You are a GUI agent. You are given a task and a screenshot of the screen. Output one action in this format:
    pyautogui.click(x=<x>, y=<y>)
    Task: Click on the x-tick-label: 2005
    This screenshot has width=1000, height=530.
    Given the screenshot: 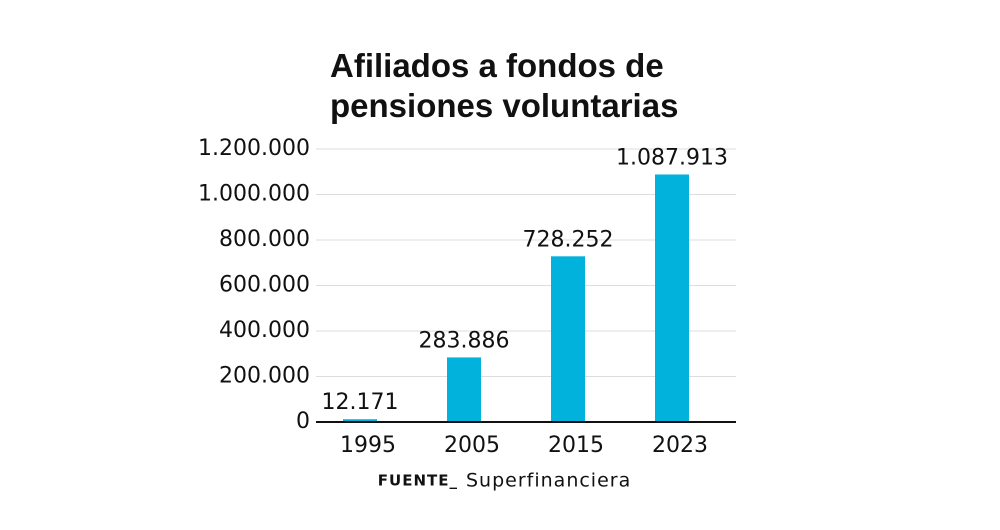 What is the action you would take?
    pyautogui.click(x=472, y=445)
    